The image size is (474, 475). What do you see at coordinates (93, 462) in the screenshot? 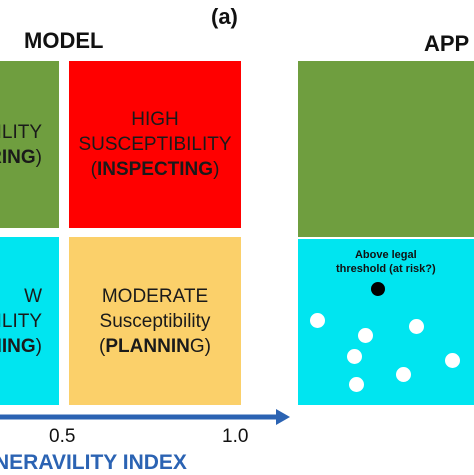
I see `axis-title: NERAVILITY INDEX` at bounding box center [93, 462].